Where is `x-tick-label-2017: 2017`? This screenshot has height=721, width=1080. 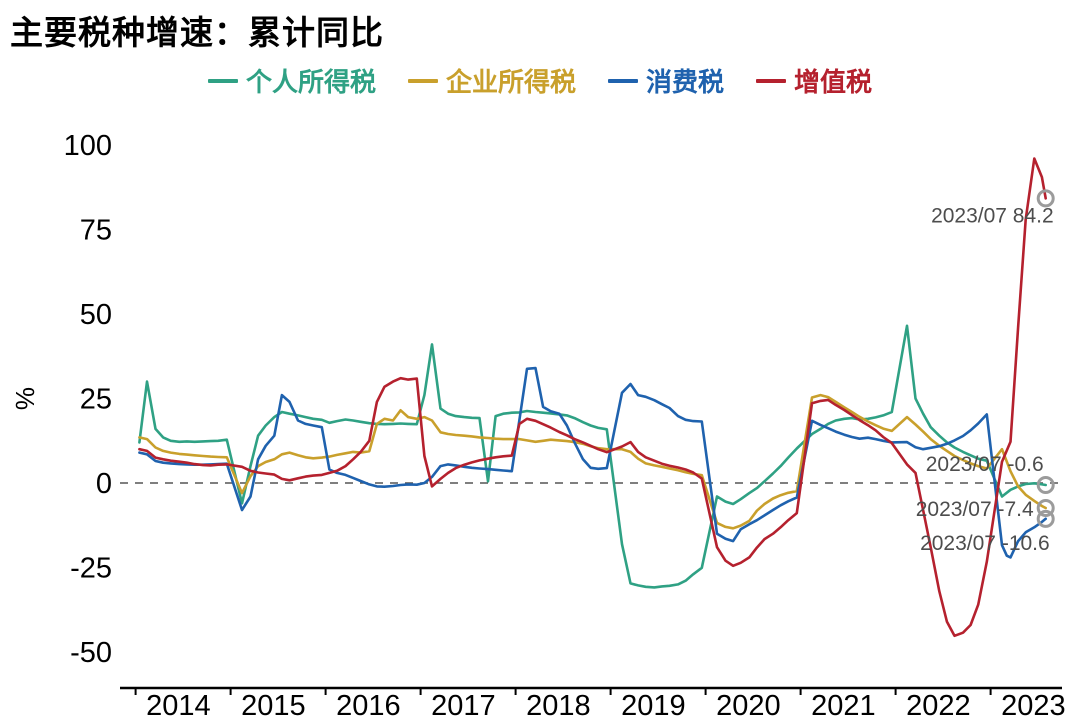 x-tick-label-2017: 2017 is located at coordinates (463, 705).